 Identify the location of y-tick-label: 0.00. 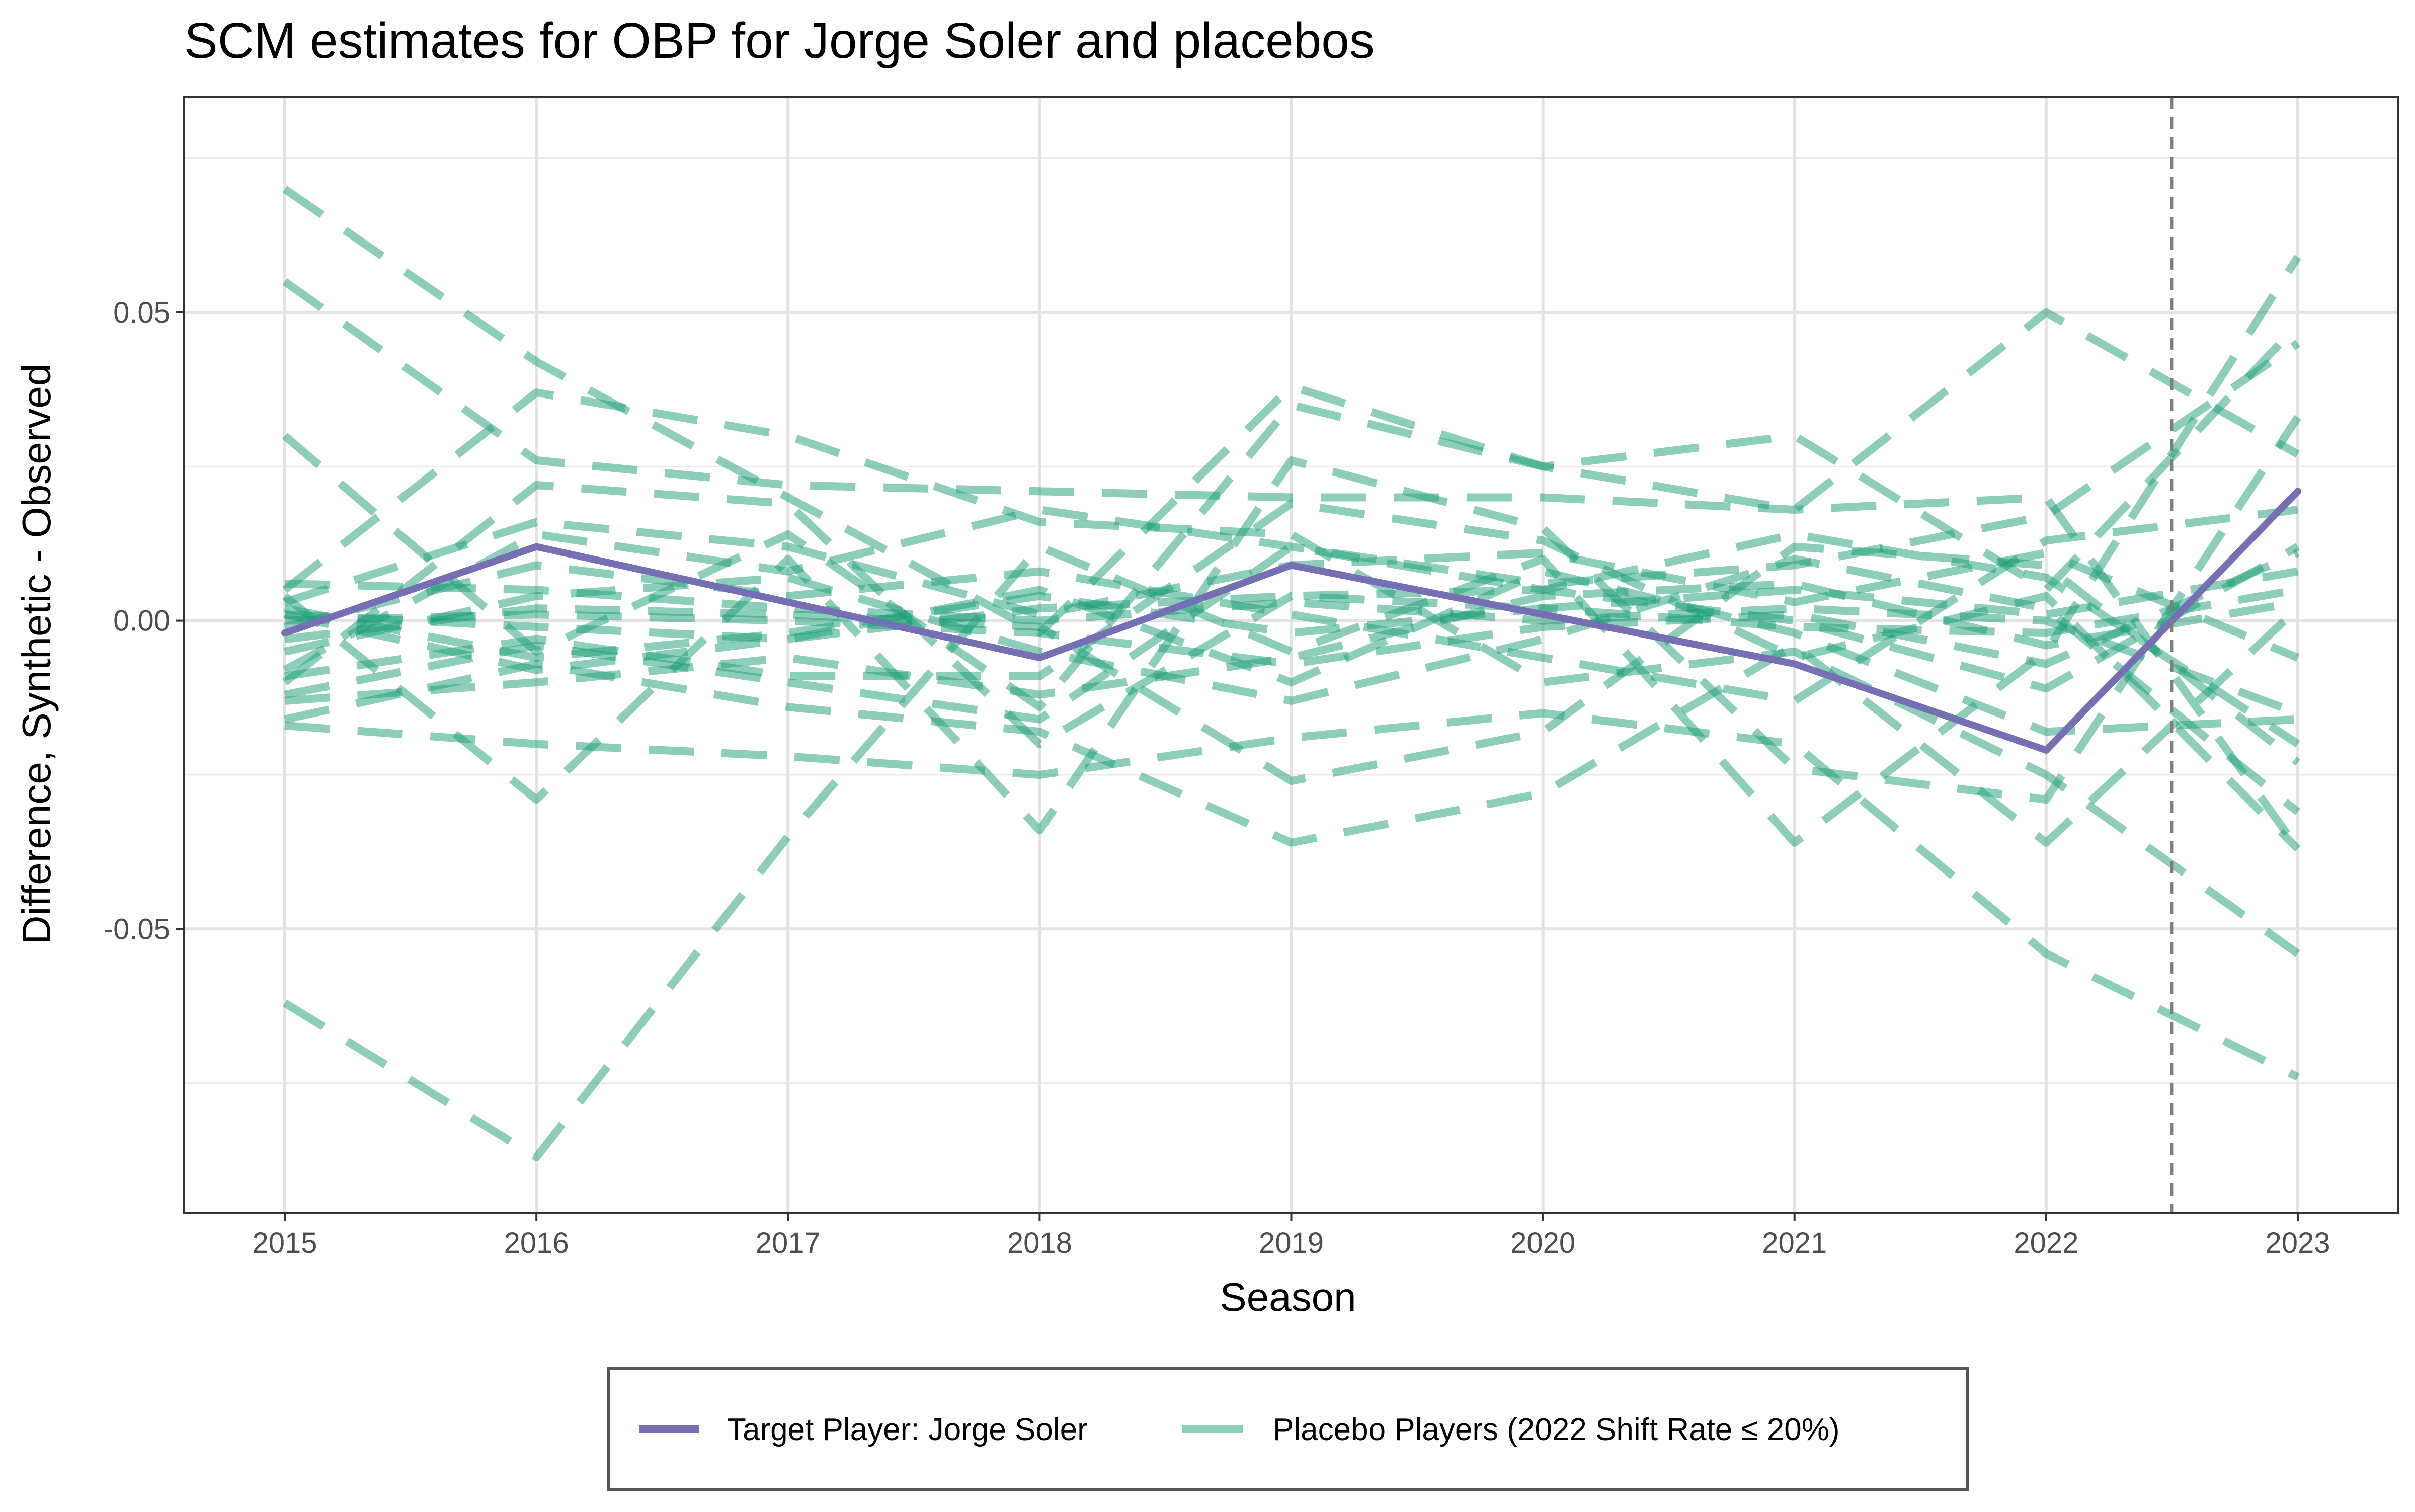
(141, 621).